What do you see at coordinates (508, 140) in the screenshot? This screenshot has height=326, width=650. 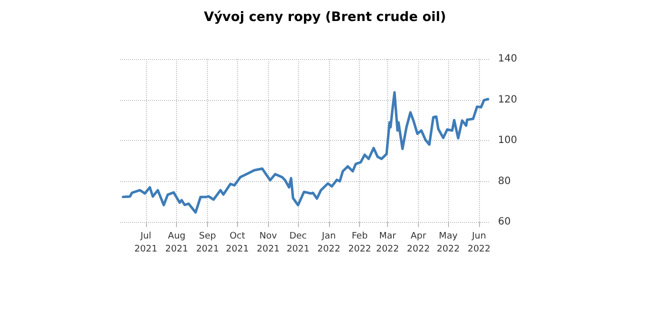 I see `y-tick-label: 100` at bounding box center [508, 140].